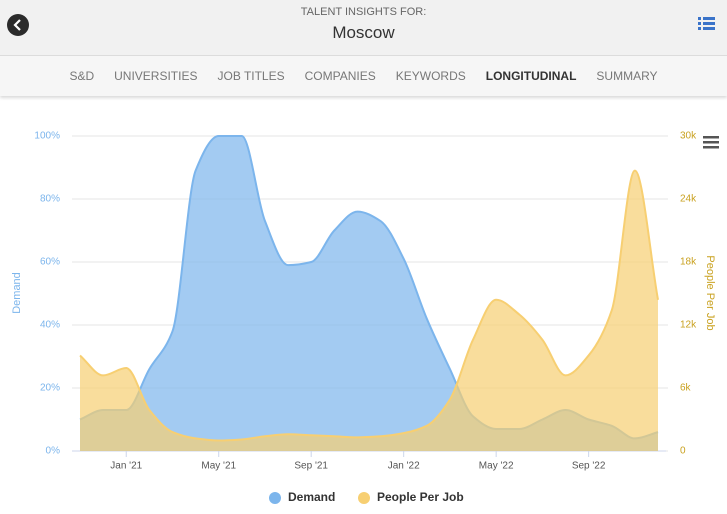 The image size is (727, 514). What do you see at coordinates (363, 12) in the screenshot?
I see `header-subtitle: TALENT INSIGHTS FOR:` at bounding box center [363, 12].